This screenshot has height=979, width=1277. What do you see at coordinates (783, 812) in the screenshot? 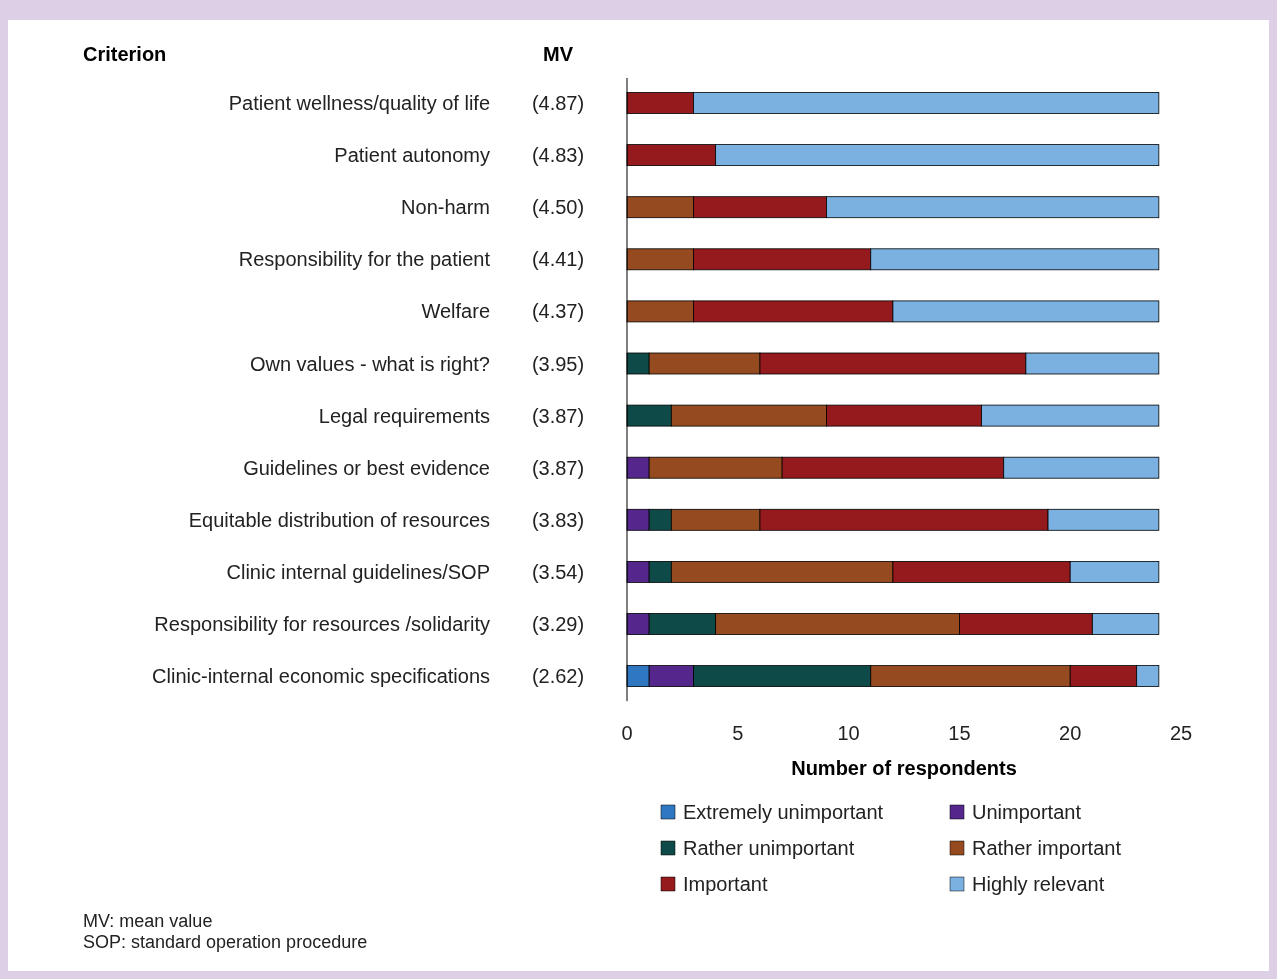
I see `legend-label: Extremely unimportant` at bounding box center [783, 812].